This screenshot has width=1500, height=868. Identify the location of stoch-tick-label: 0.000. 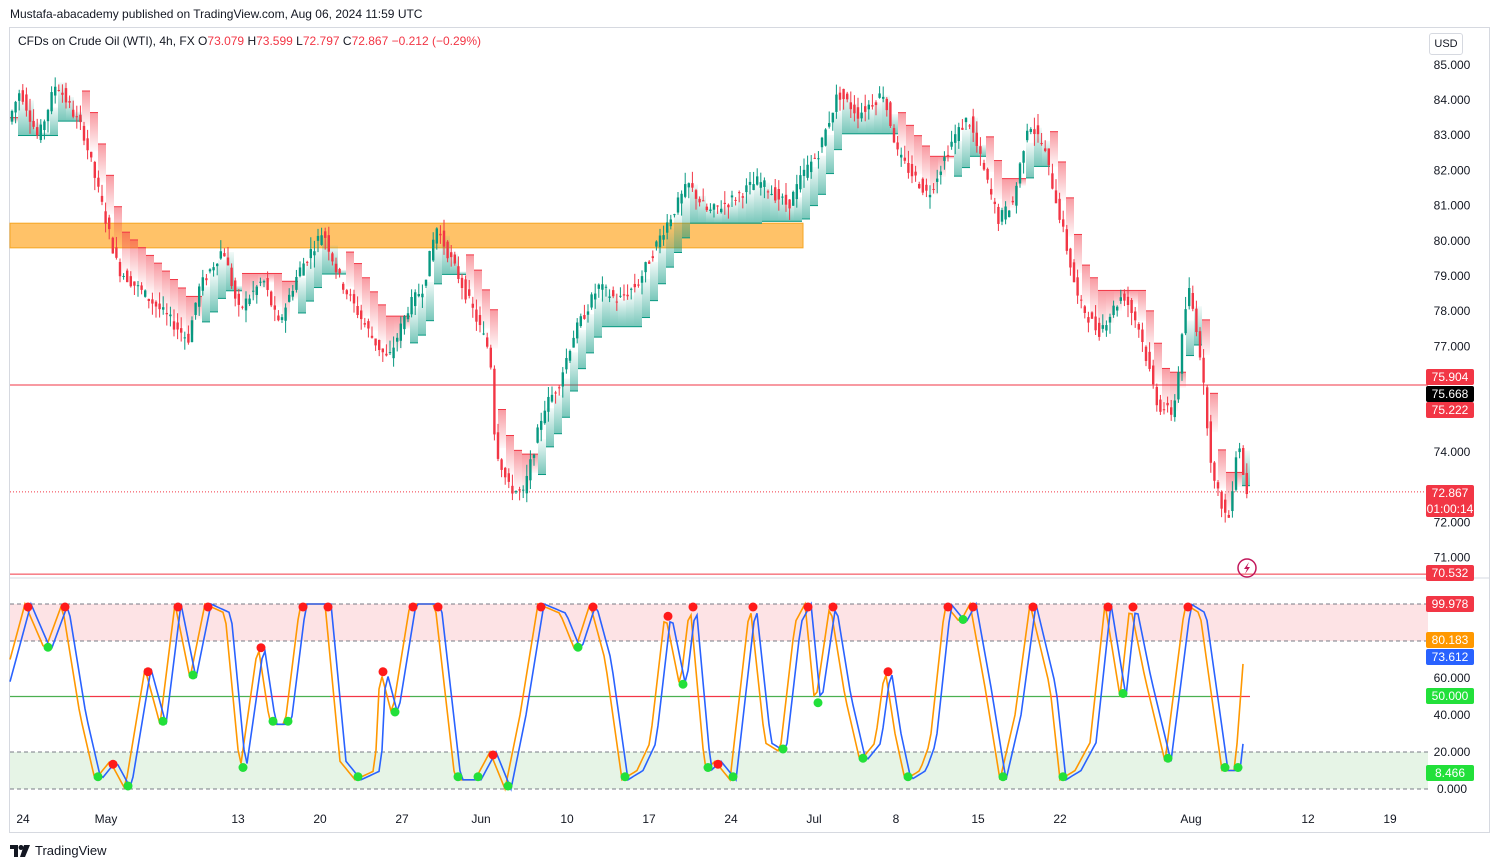
(1452, 789).